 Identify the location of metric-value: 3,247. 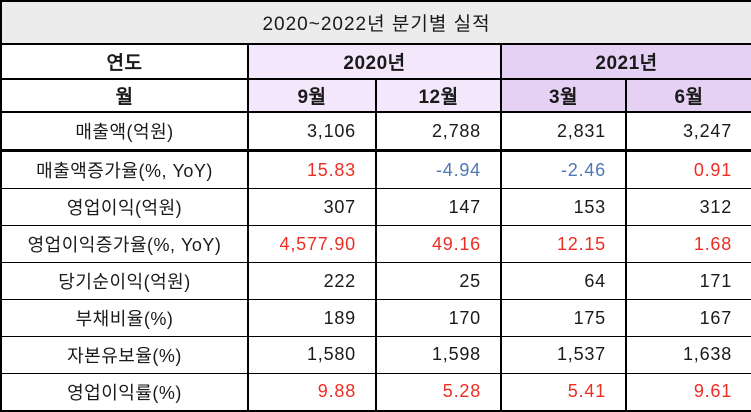
(687, 132).